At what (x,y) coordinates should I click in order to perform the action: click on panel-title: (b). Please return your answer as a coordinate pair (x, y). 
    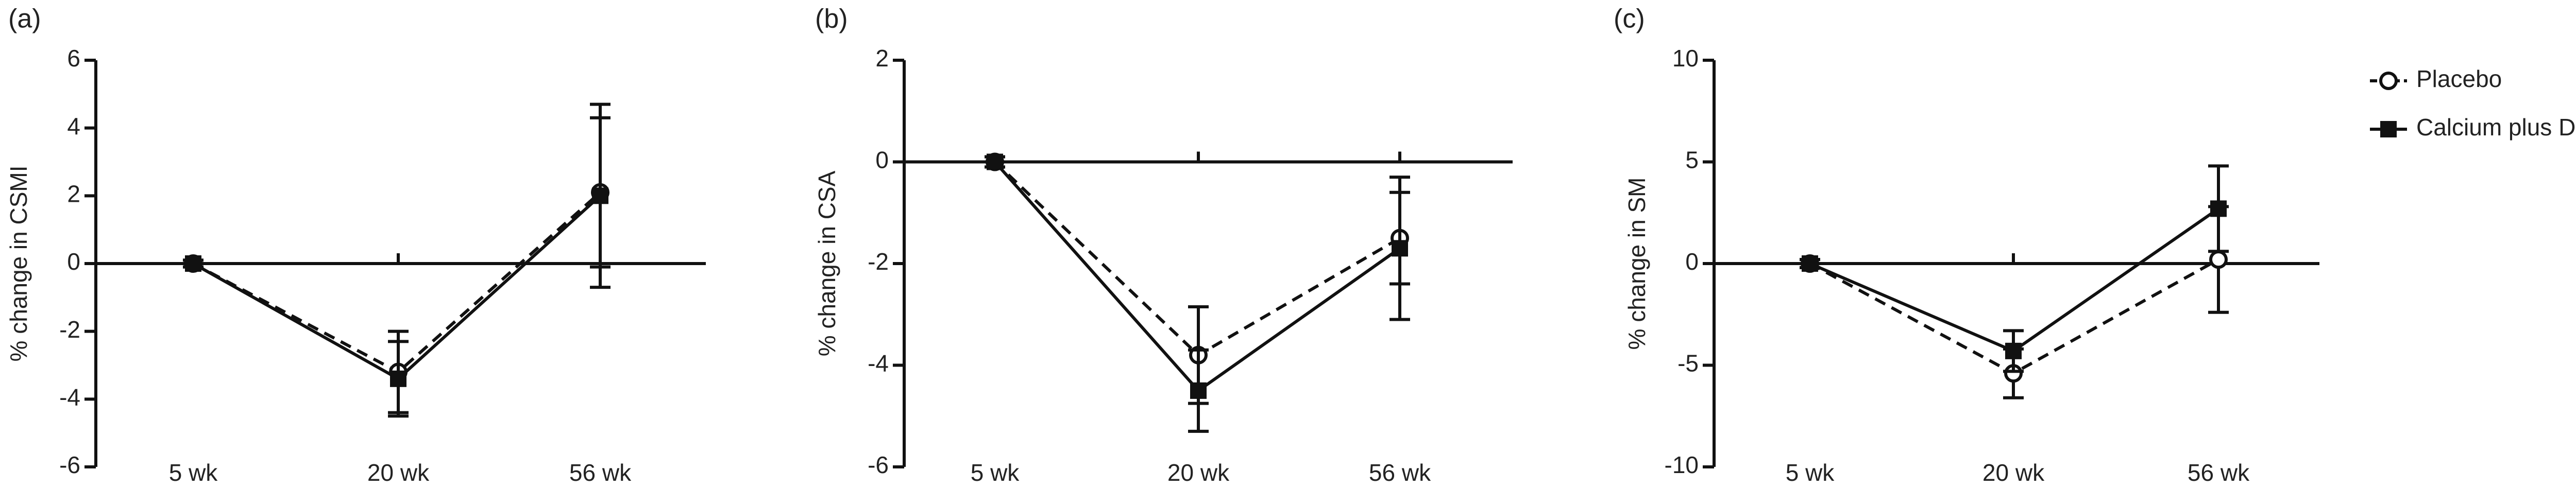
    Looking at the image, I should click on (831, 19).